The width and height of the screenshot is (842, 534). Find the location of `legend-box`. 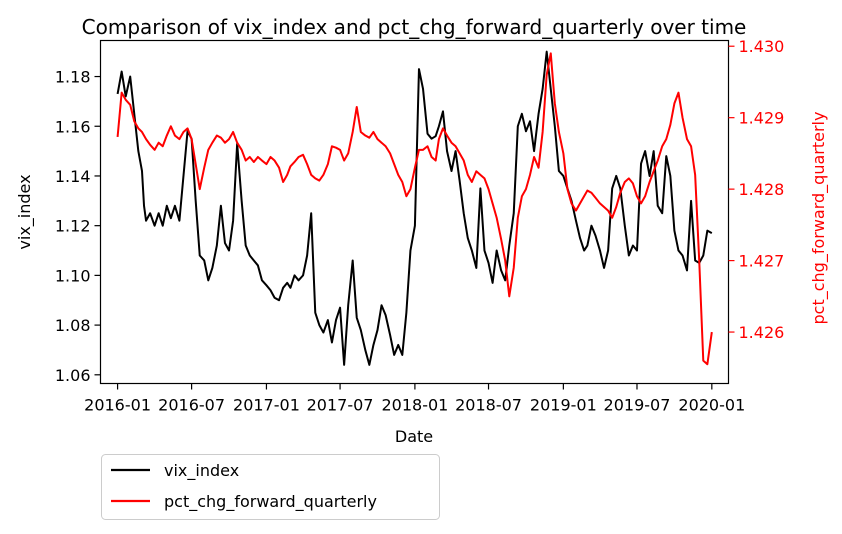

legend-box is located at coordinates (270, 487).